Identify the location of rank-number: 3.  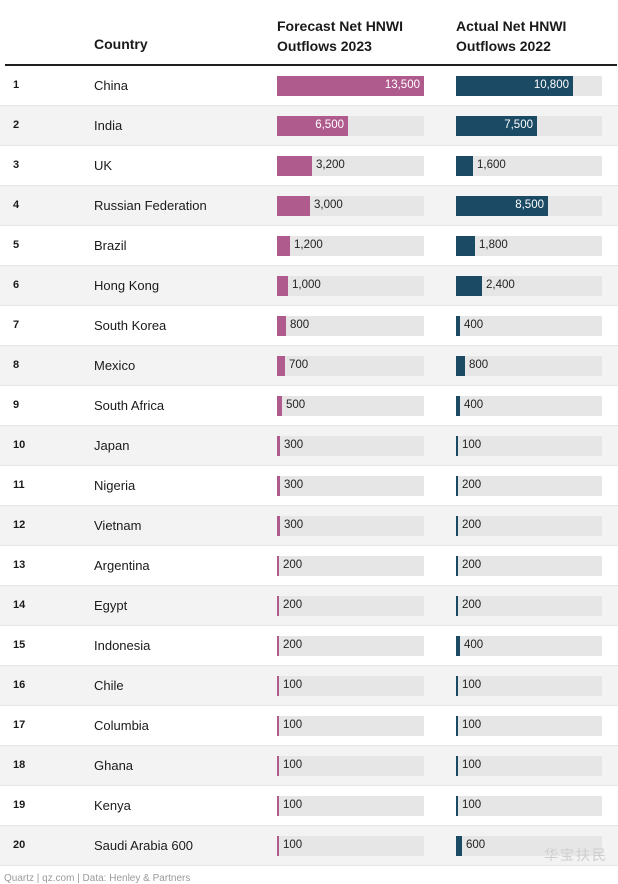
(16, 165).